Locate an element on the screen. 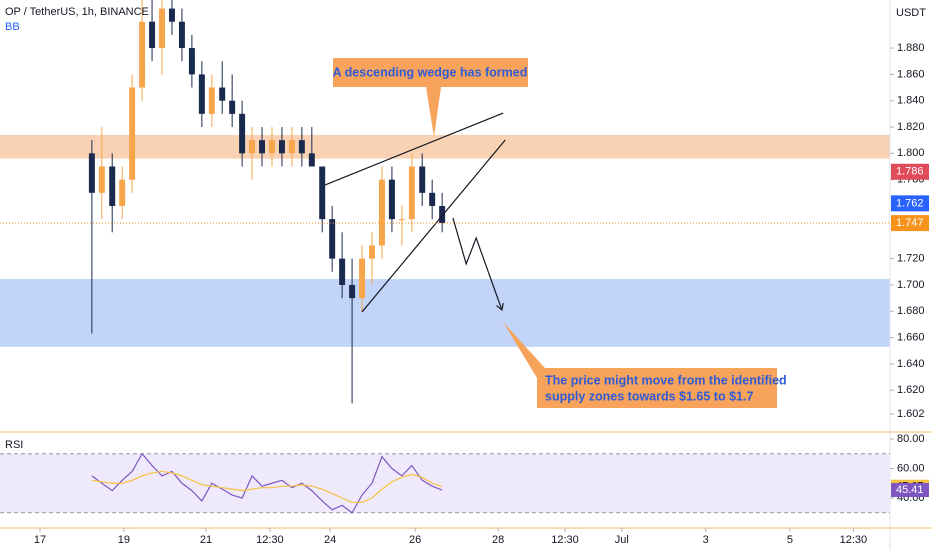 Image resolution: width=932 pixels, height=550 pixels. x-tick-label: 28 is located at coordinates (498, 540).